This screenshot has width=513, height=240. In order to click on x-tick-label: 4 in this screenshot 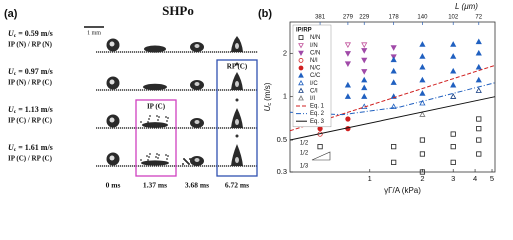, I will do `click(475, 178)`.